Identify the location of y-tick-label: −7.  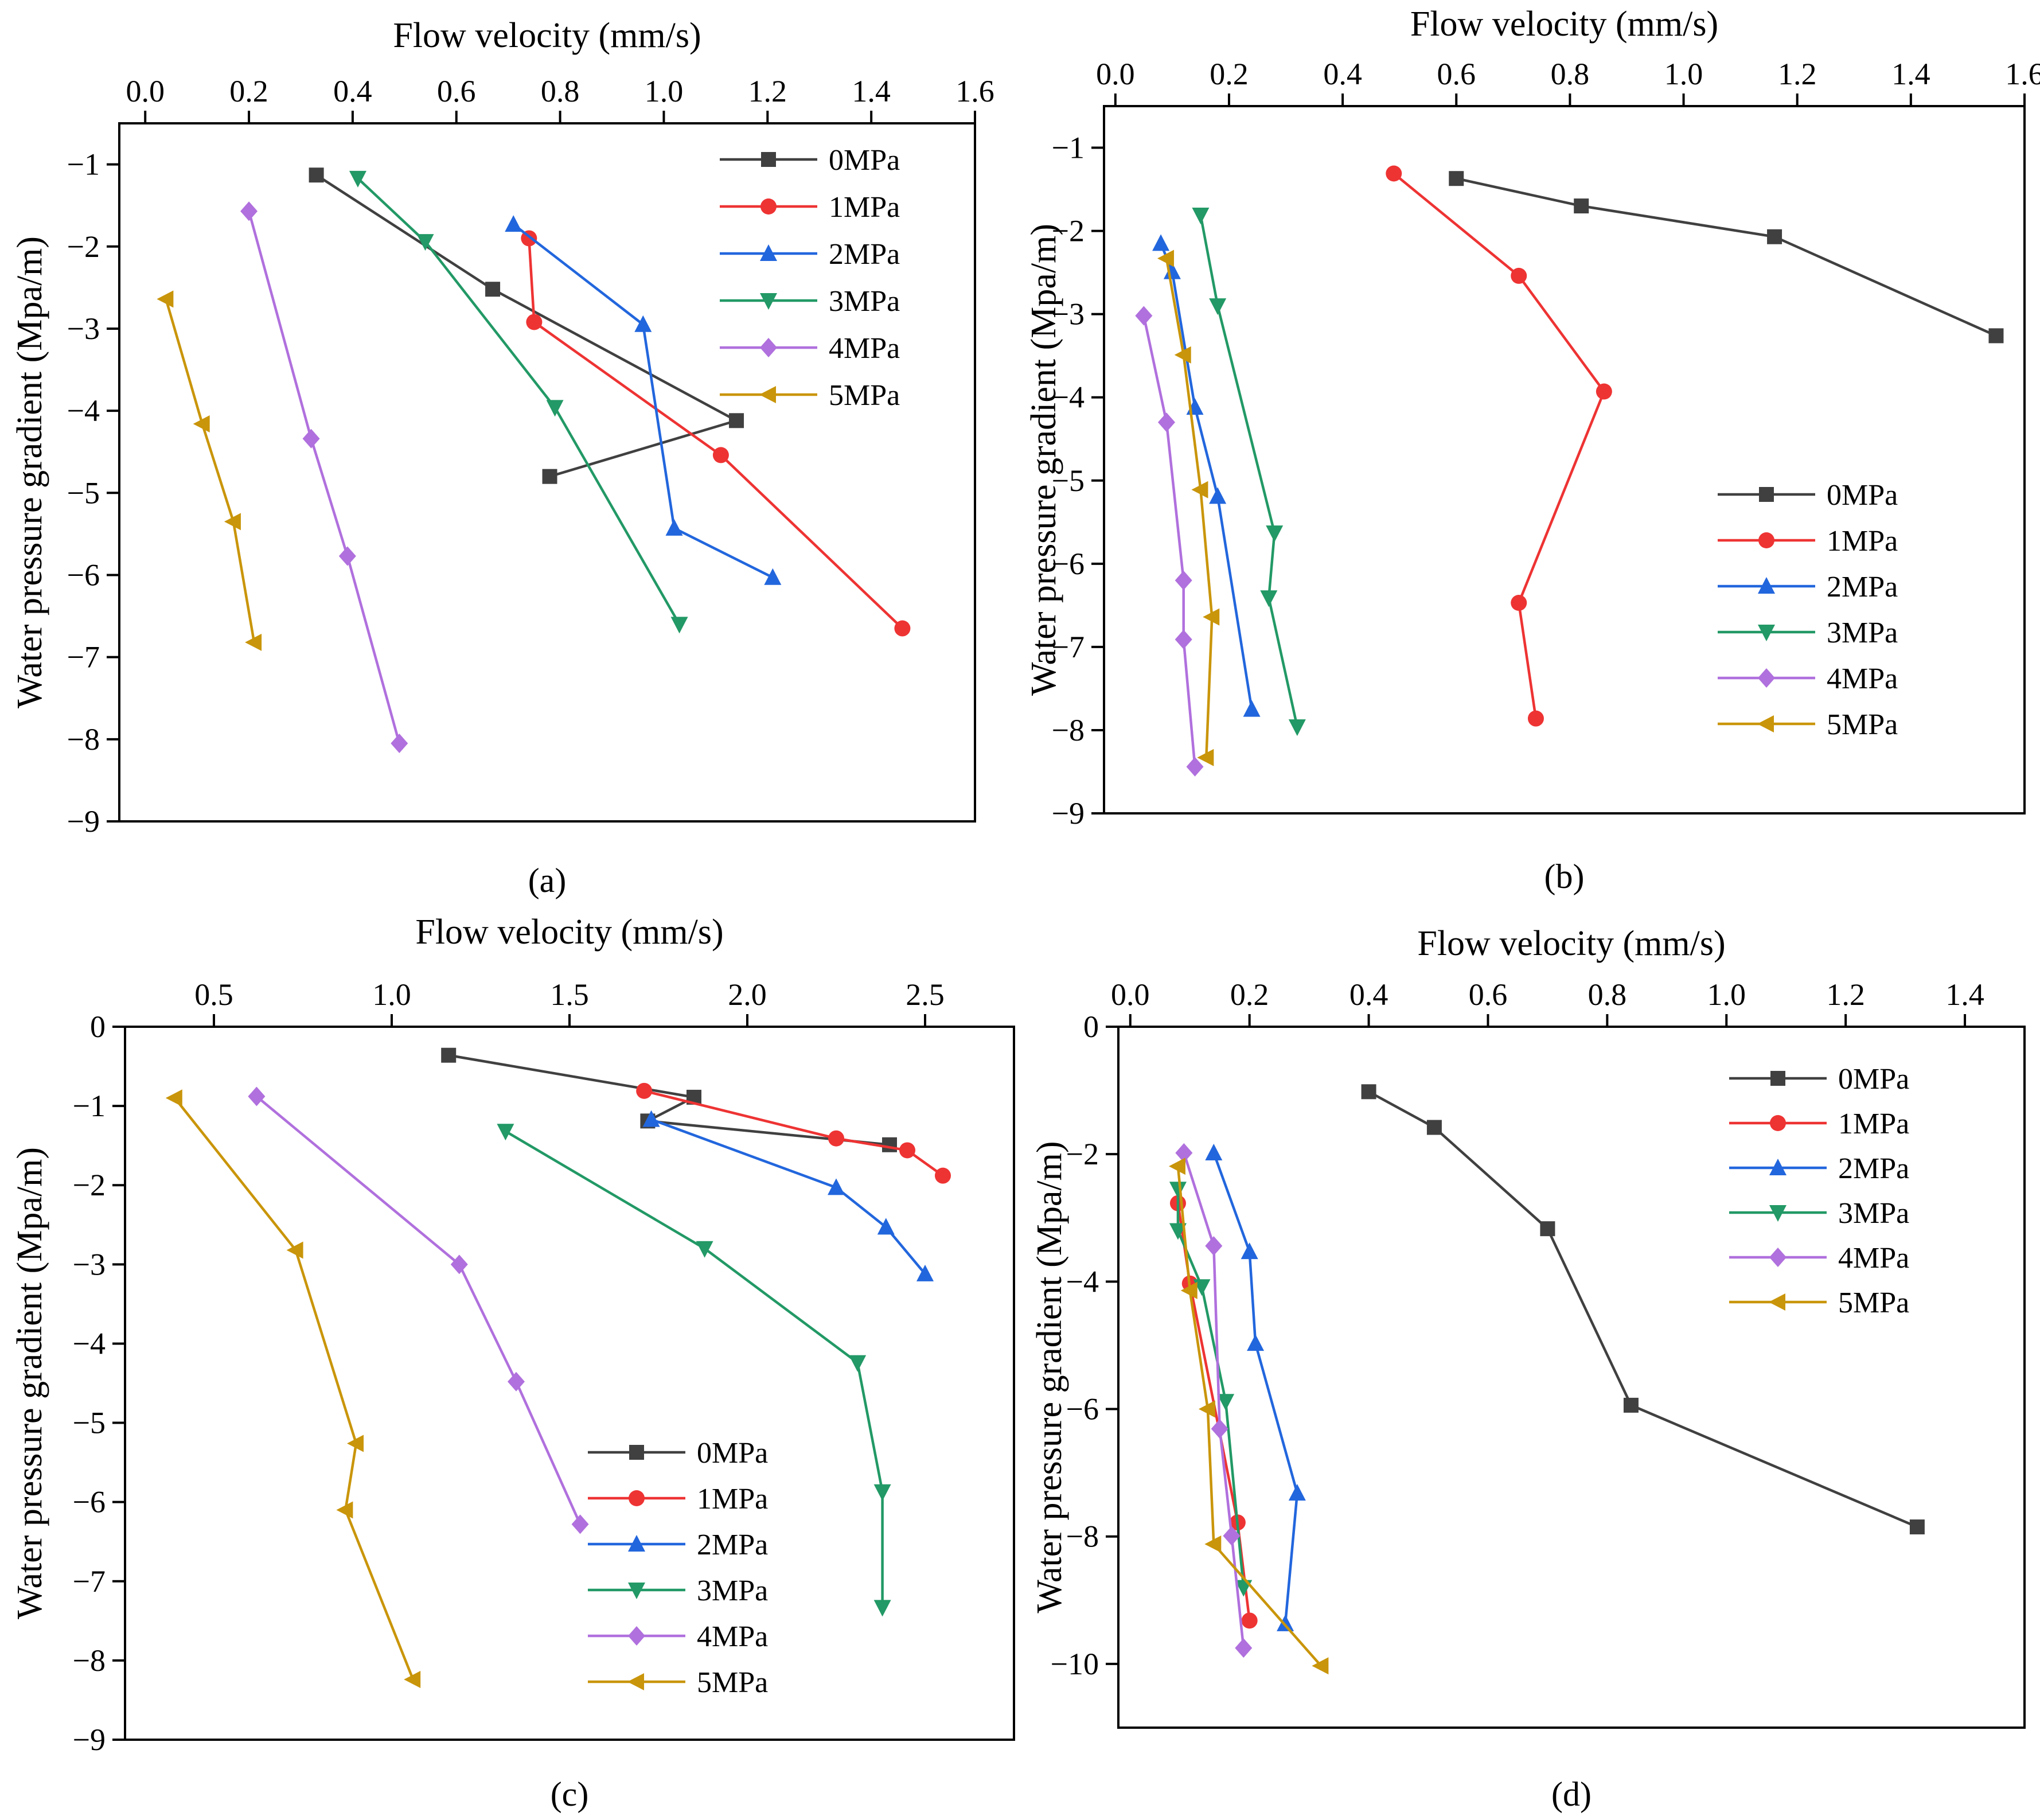
(1069, 647).